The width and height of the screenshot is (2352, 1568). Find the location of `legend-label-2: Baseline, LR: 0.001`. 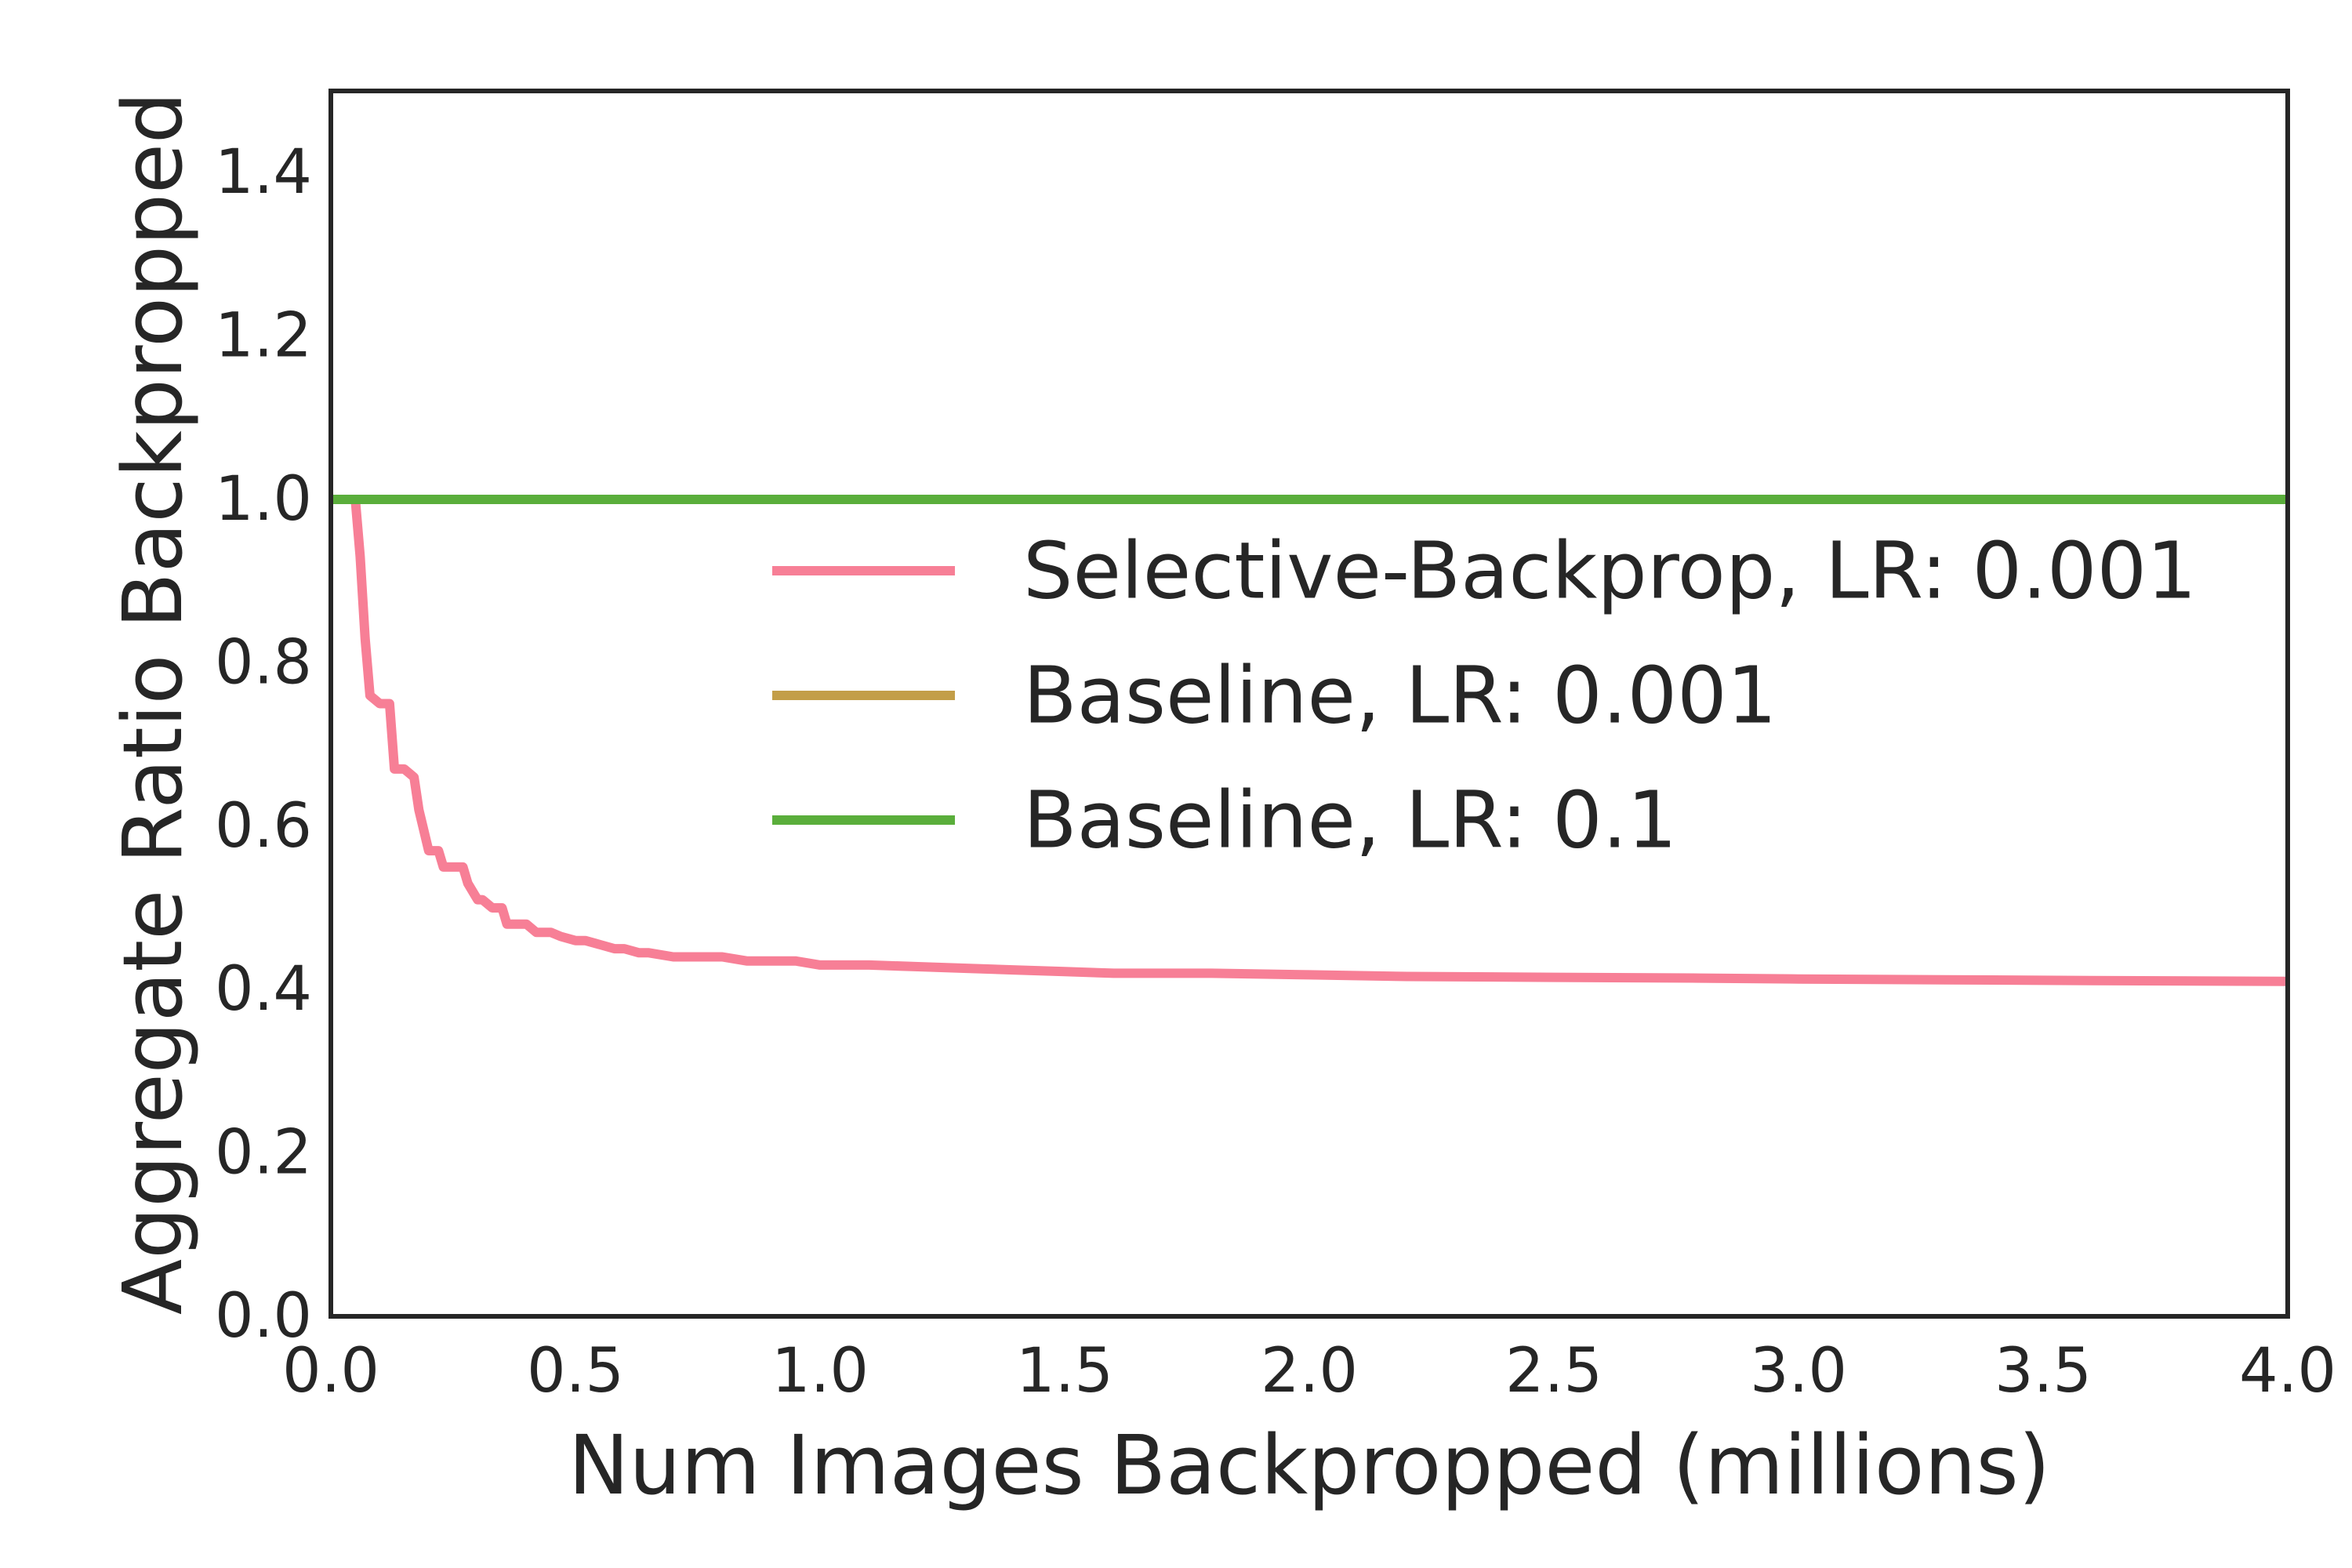

legend-label-2: Baseline, LR: 0.001 is located at coordinates (1400, 696).